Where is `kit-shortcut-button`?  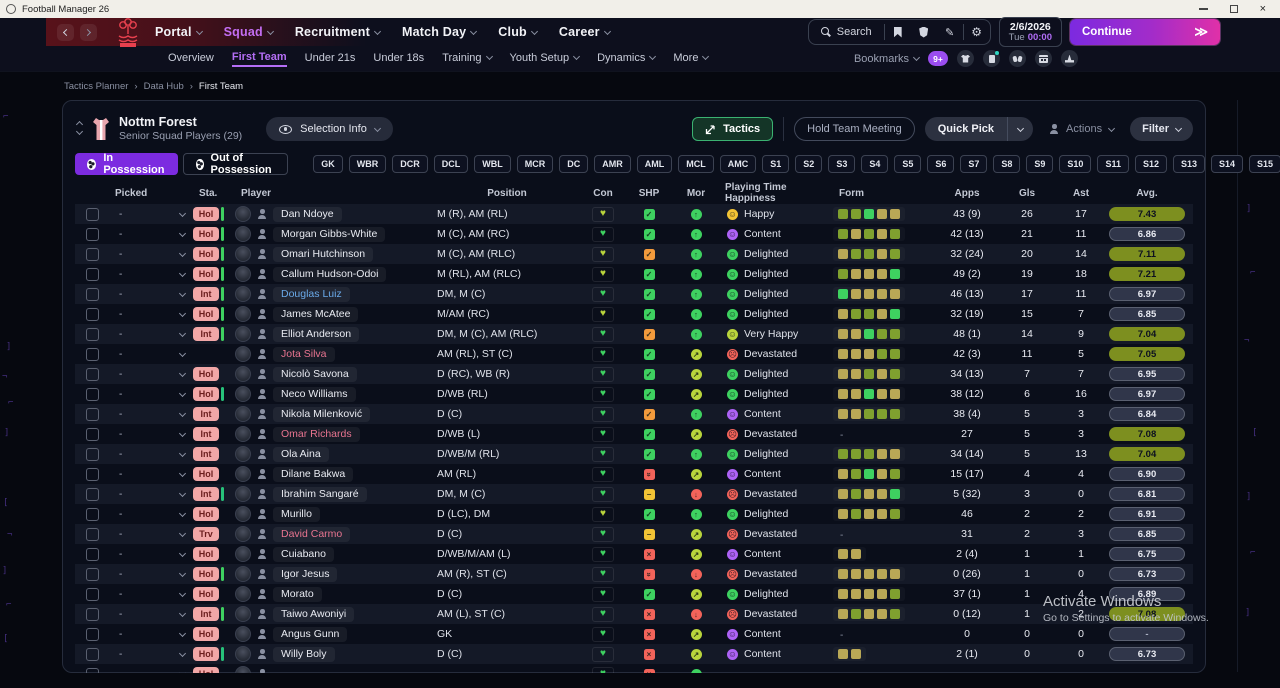
kit-shortcut-button is located at coordinates (965, 58).